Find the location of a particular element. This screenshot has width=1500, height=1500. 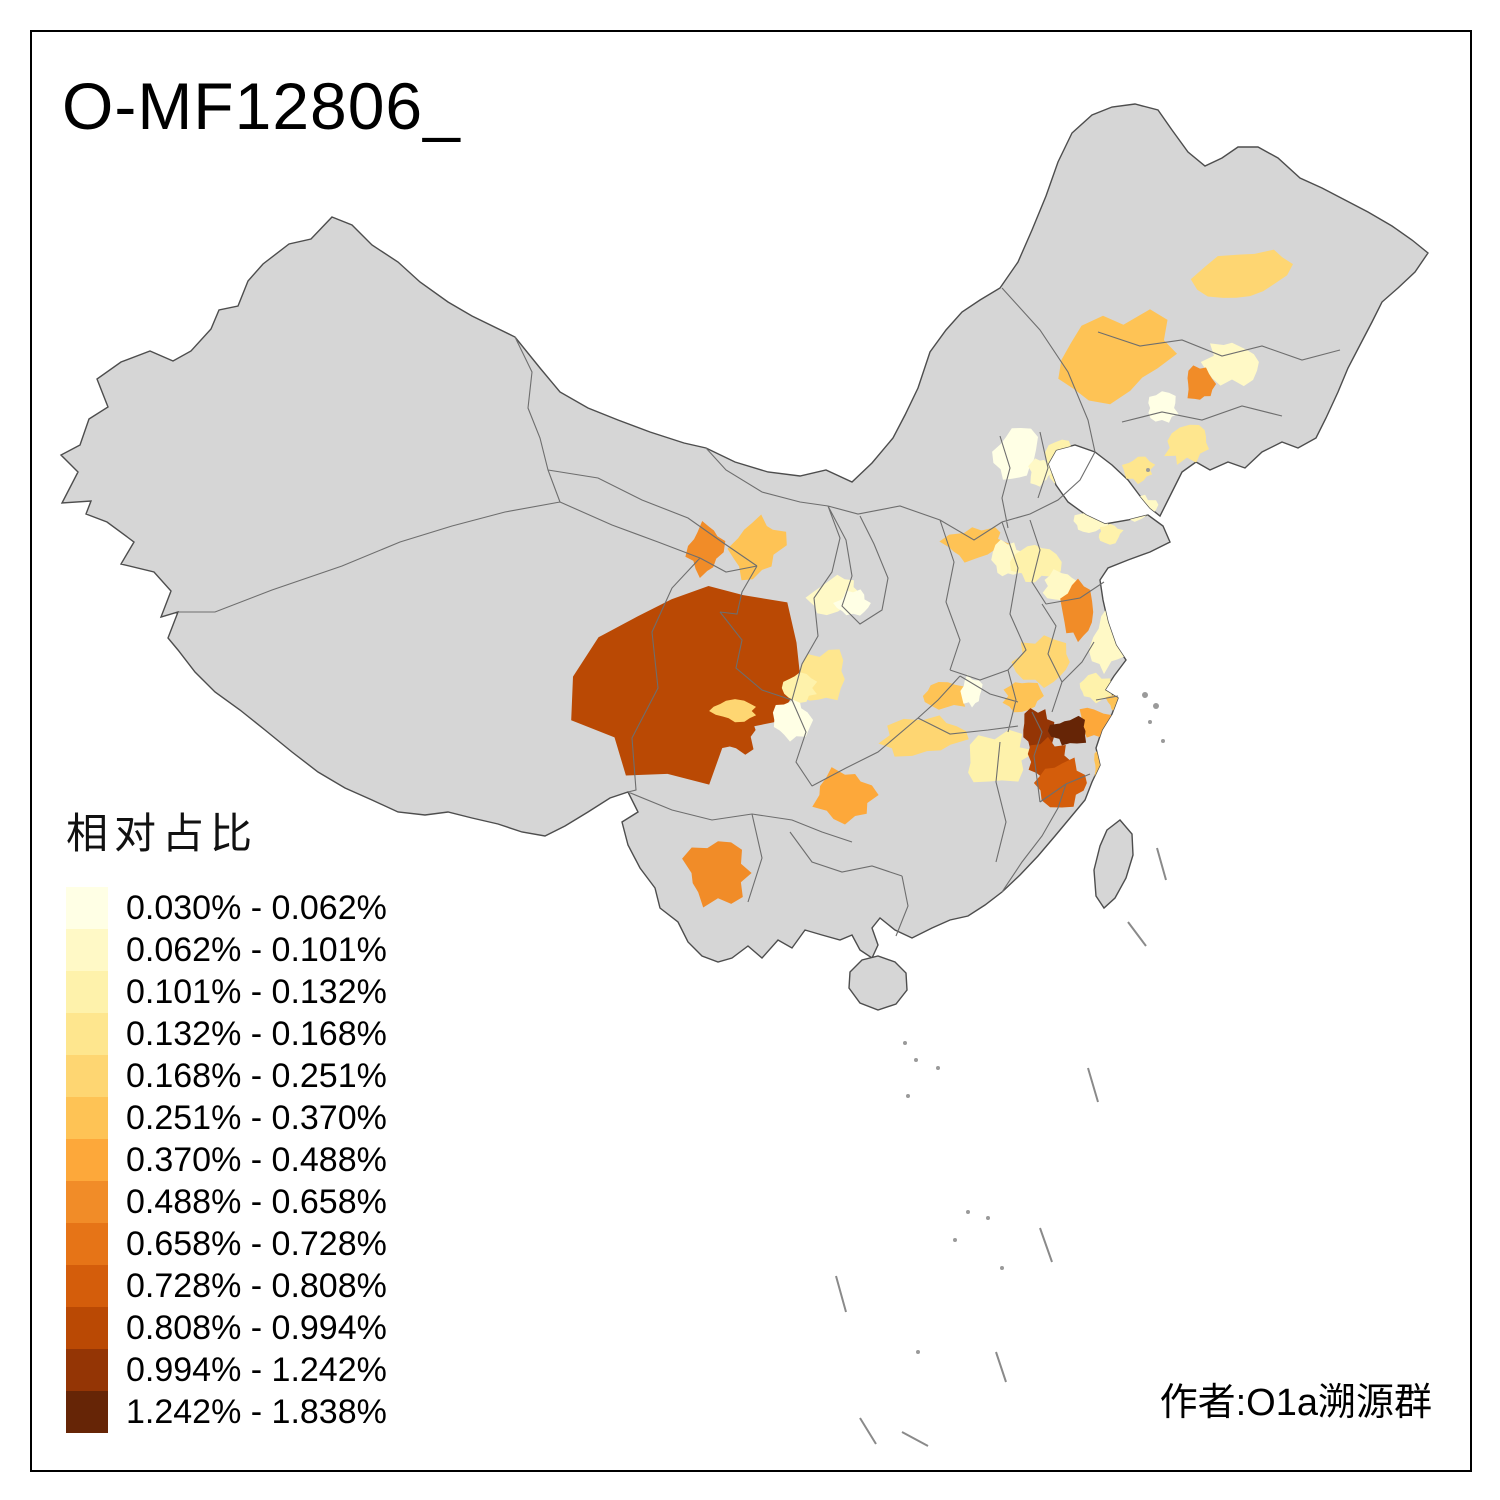

legend-label: 0.251% - 0.370% is located at coordinates (256, 1117).